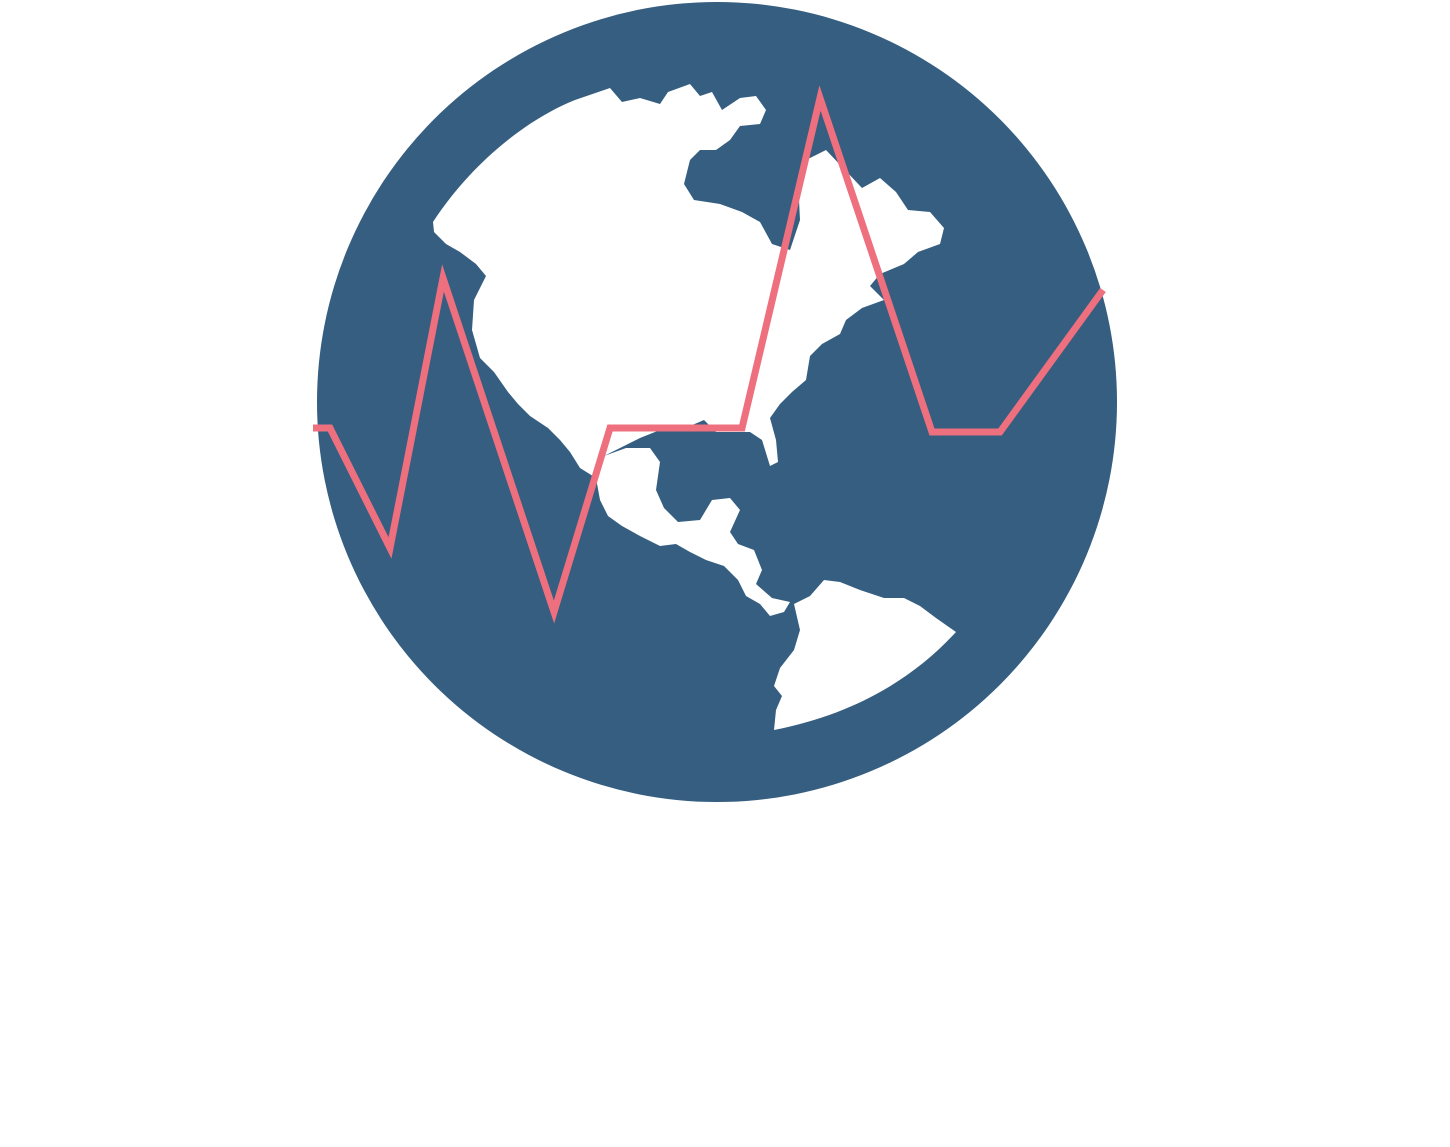 The height and width of the screenshot is (1147, 1450). Describe the element at coordinates (693, 532) in the screenshot. I see `central-america-shape` at that location.